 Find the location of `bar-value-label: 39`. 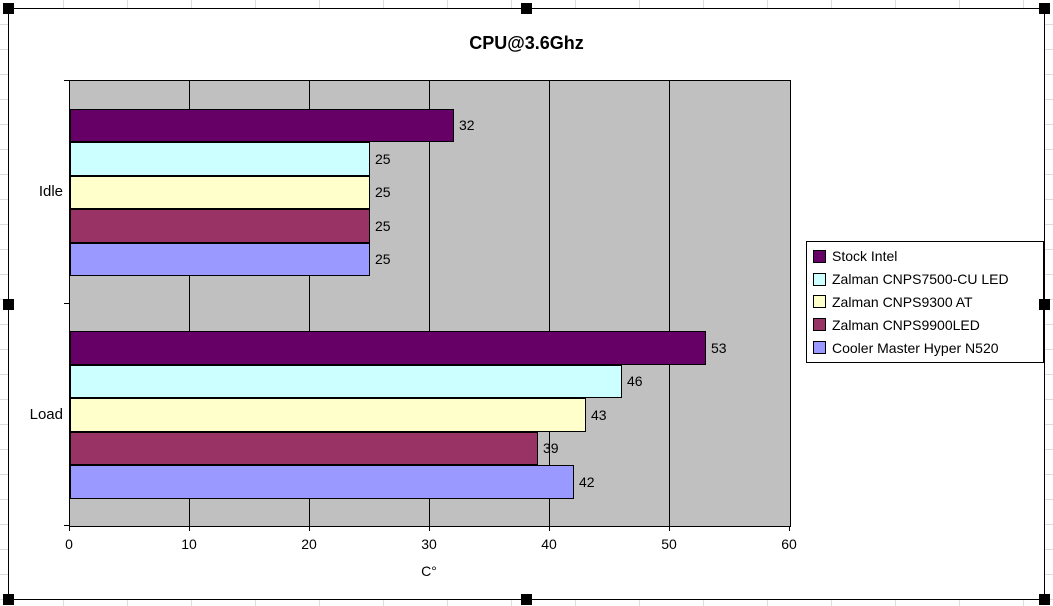

bar-value-label: 39 is located at coordinates (551, 448).